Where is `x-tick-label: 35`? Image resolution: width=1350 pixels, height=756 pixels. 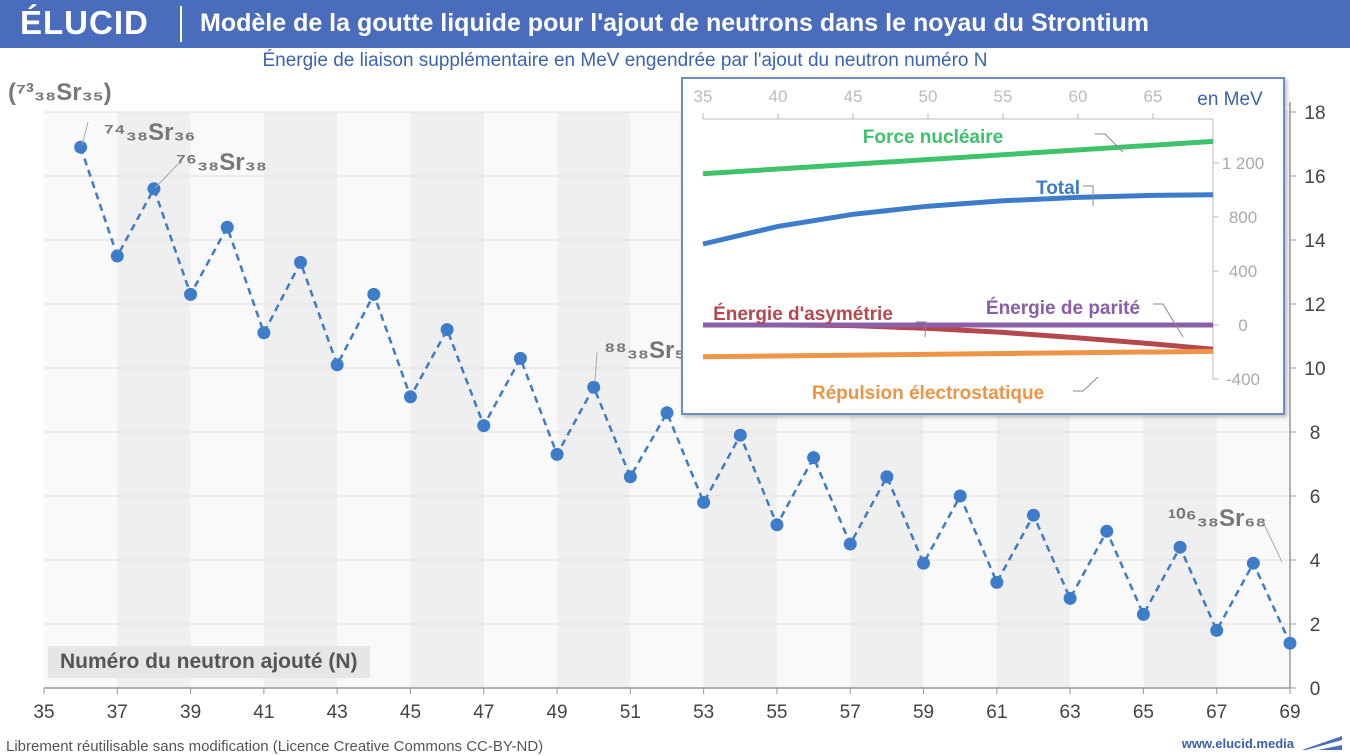
x-tick-label: 35 is located at coordinates (43, 712).